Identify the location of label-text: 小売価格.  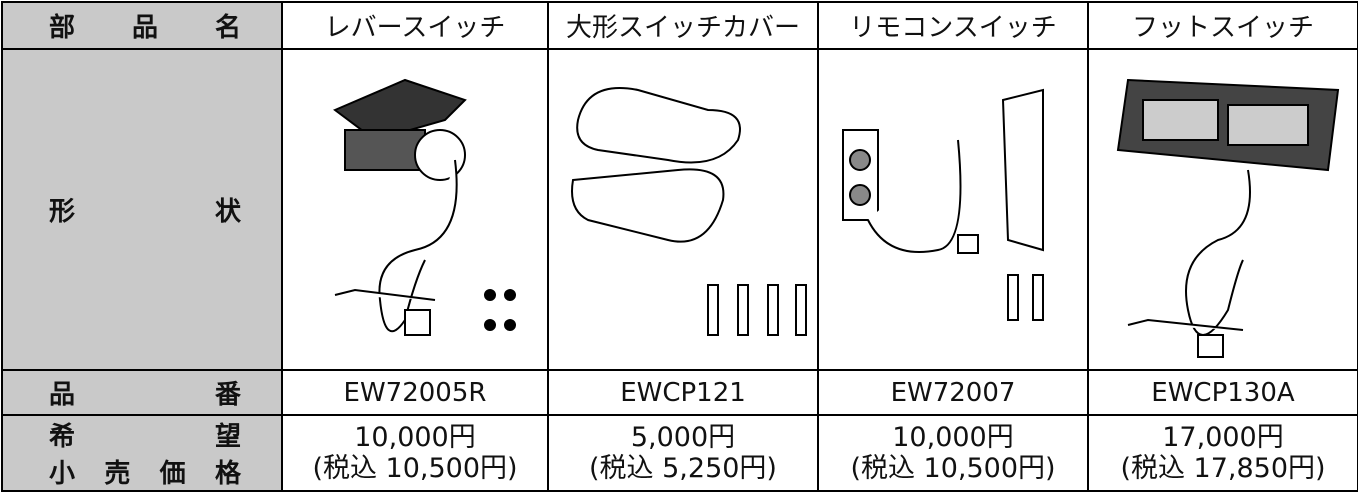
(145, 474).